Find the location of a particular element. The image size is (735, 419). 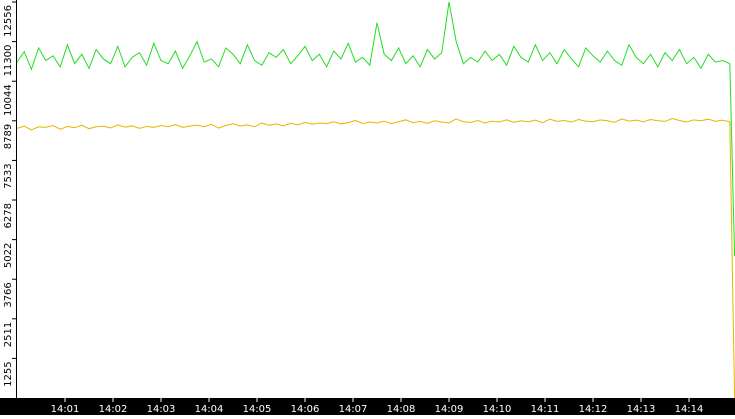

y-tick-label: 11300 is located at coordinates (8, 61).